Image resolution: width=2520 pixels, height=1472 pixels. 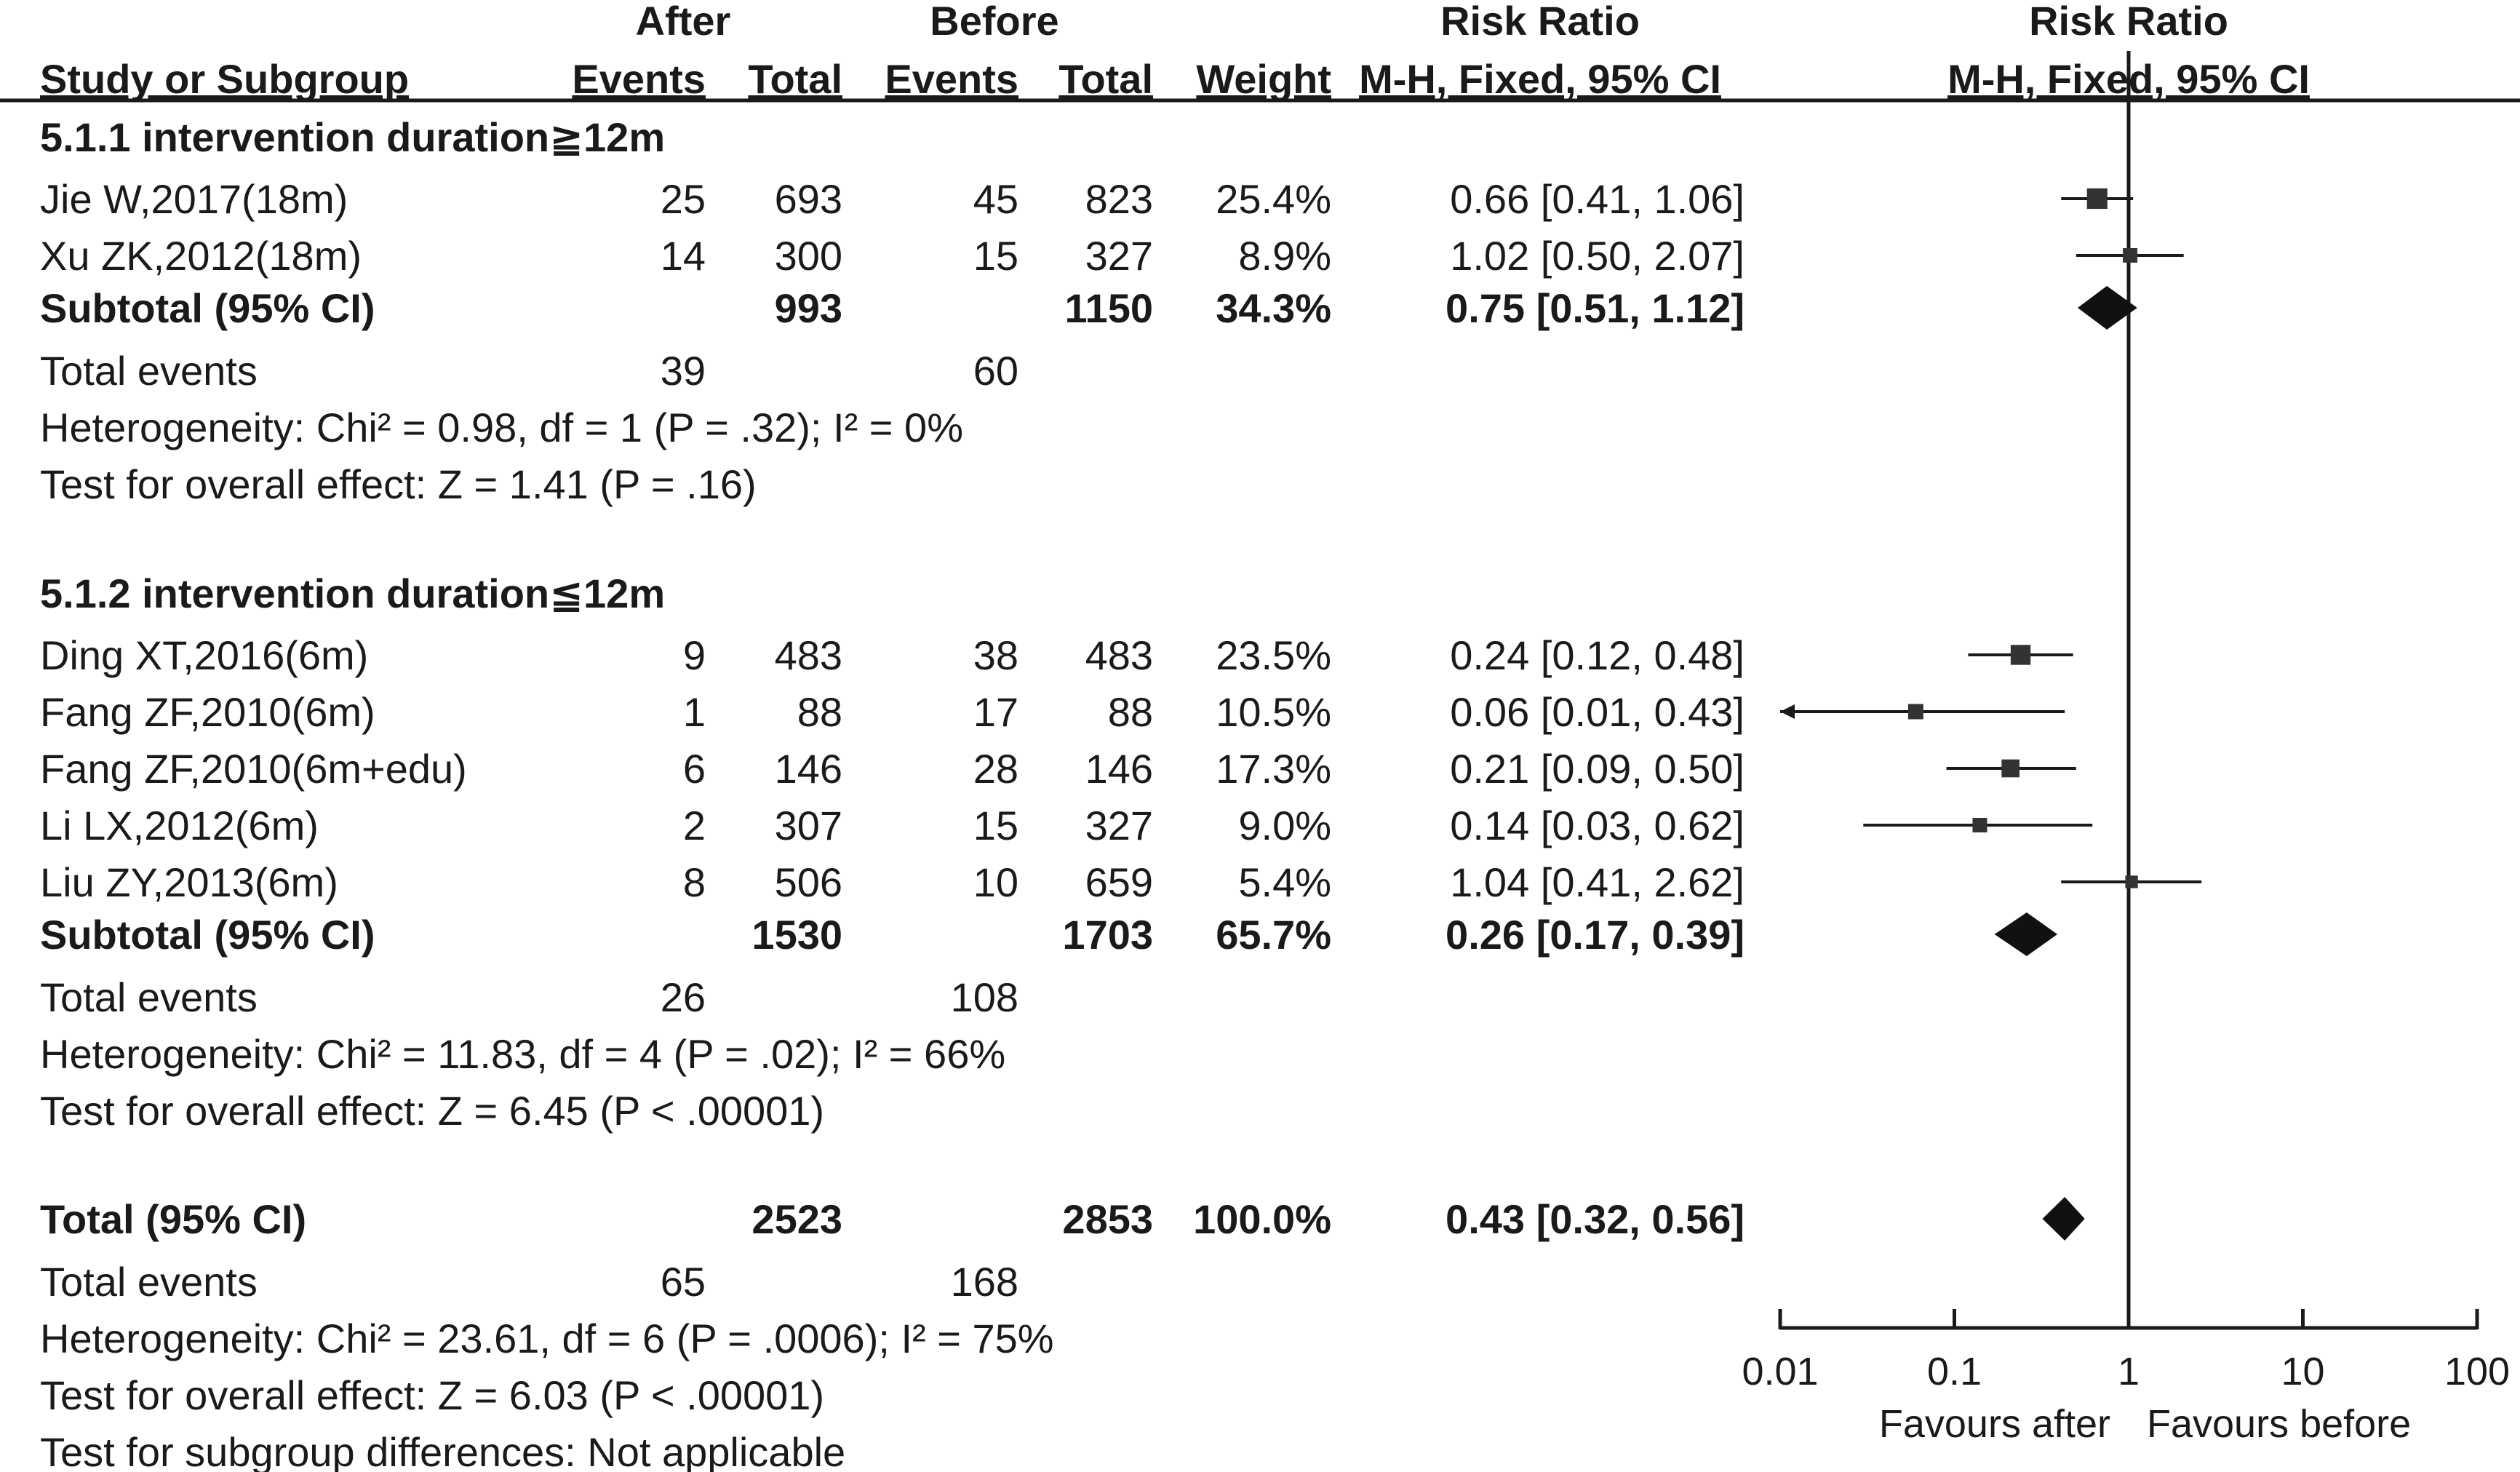 What do you see at coordinates (1284, 882) in the screenshot?
I see `study-weight-7: 5.4%` at bounding box center [1284, 882].